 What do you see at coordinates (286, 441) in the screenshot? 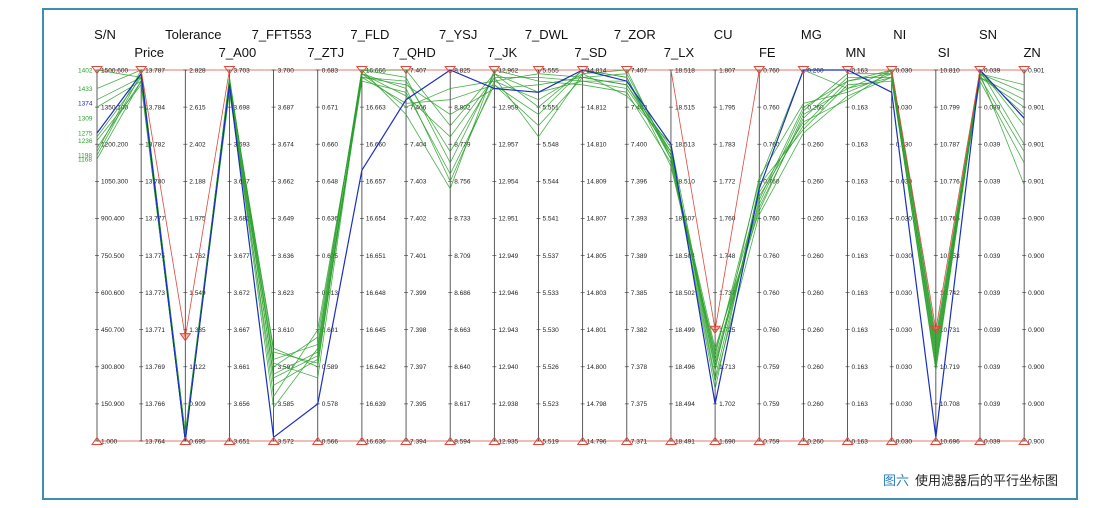
I see `tick-label: 3.572` at bounding box center [286, 441].